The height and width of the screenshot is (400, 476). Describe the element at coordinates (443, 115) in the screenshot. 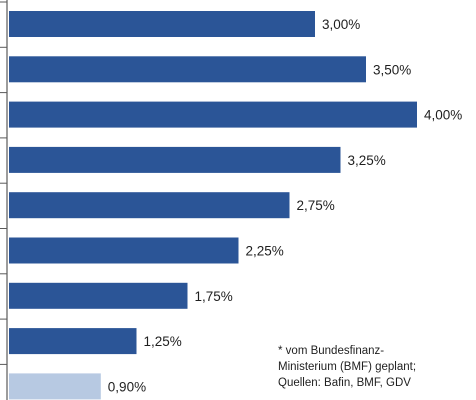

I see `value-label-3: 4,00%` at that location.